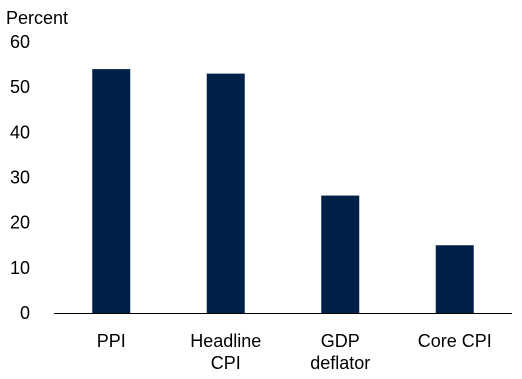 This screenshot has height=379, width=522. Describe the element at coordinates (340, 352) in the screenshot. I see `x-tick-label: GDP deflator` at that location.